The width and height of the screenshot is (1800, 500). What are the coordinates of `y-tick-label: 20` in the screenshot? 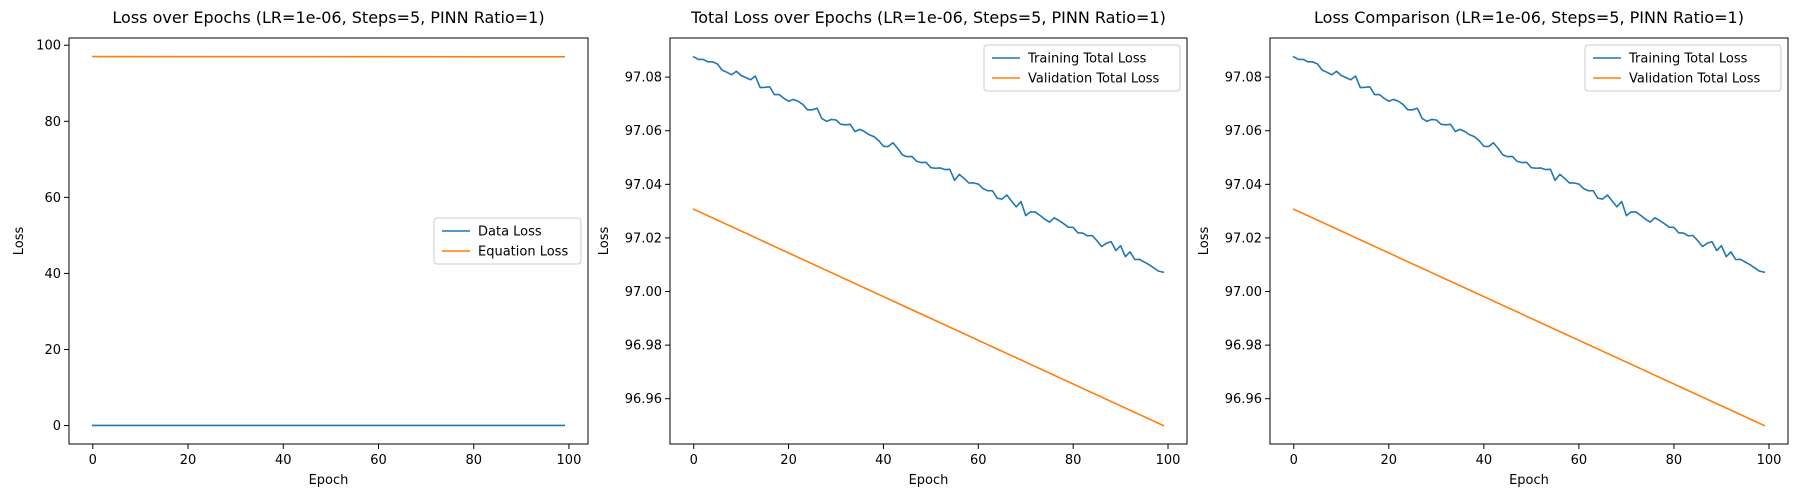 It's located at (52, 350).